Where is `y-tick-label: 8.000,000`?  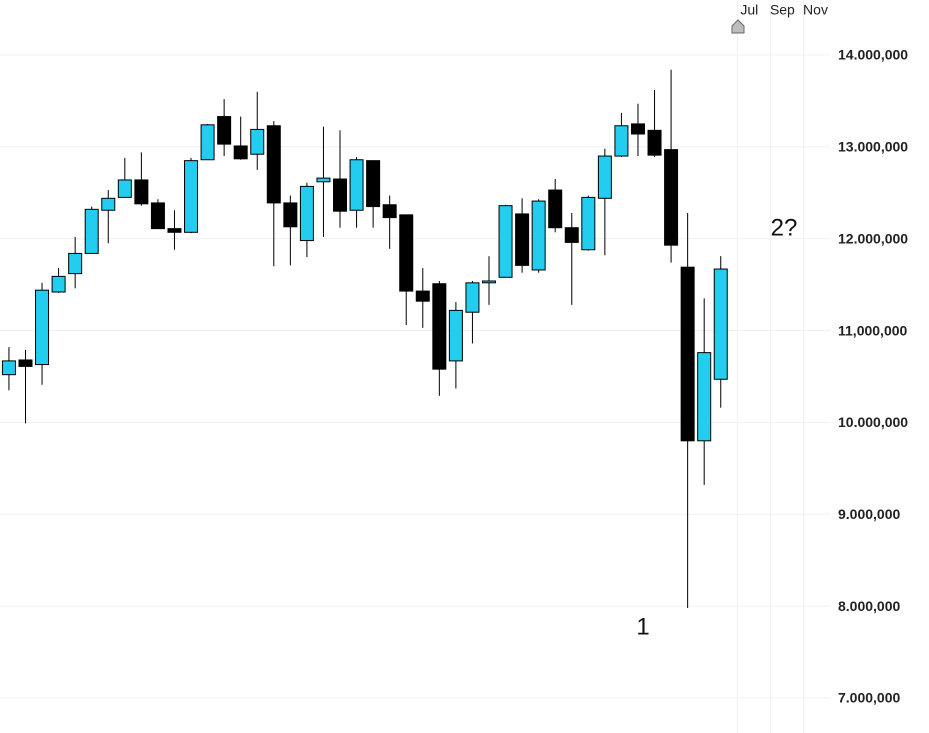
y-tick-label: 8.000,000 is located at coordinates (869, 606).